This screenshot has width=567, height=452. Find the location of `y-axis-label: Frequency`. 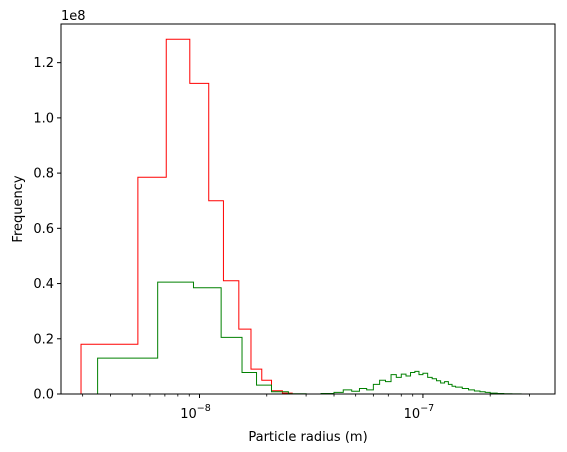

y-axis-label: Frequency is located at coordinates (18, 208).